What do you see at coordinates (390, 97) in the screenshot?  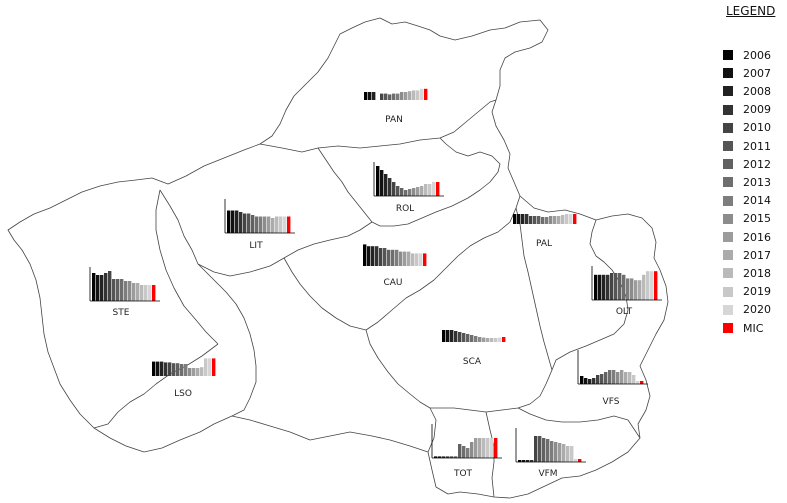 I see `bar-pan-2012` at bounding box center [390, 97].